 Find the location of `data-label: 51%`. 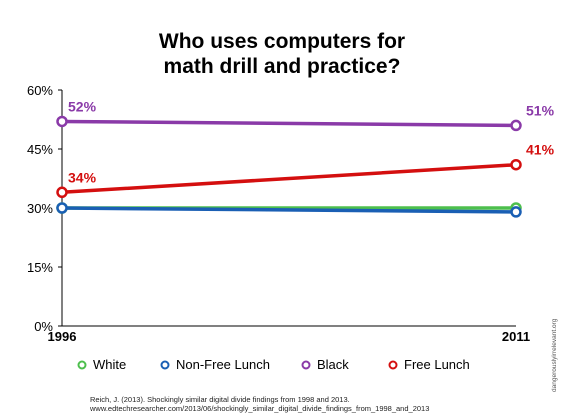

data-label: 51% is located at coordinates (540, 110).